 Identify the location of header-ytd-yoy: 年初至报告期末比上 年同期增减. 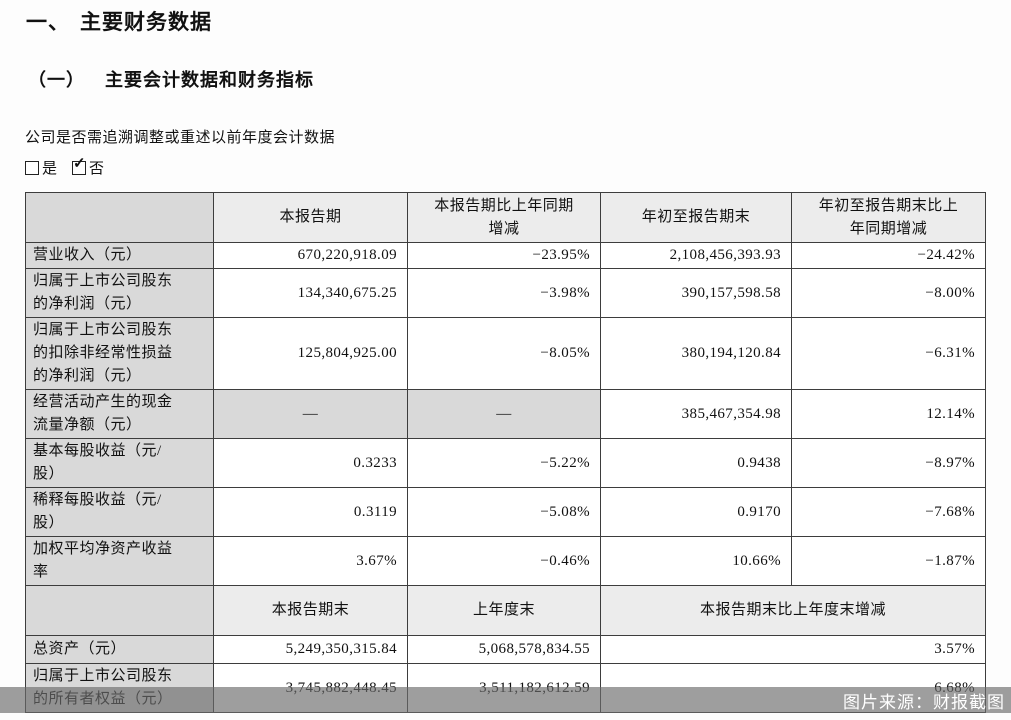
(888, 217).